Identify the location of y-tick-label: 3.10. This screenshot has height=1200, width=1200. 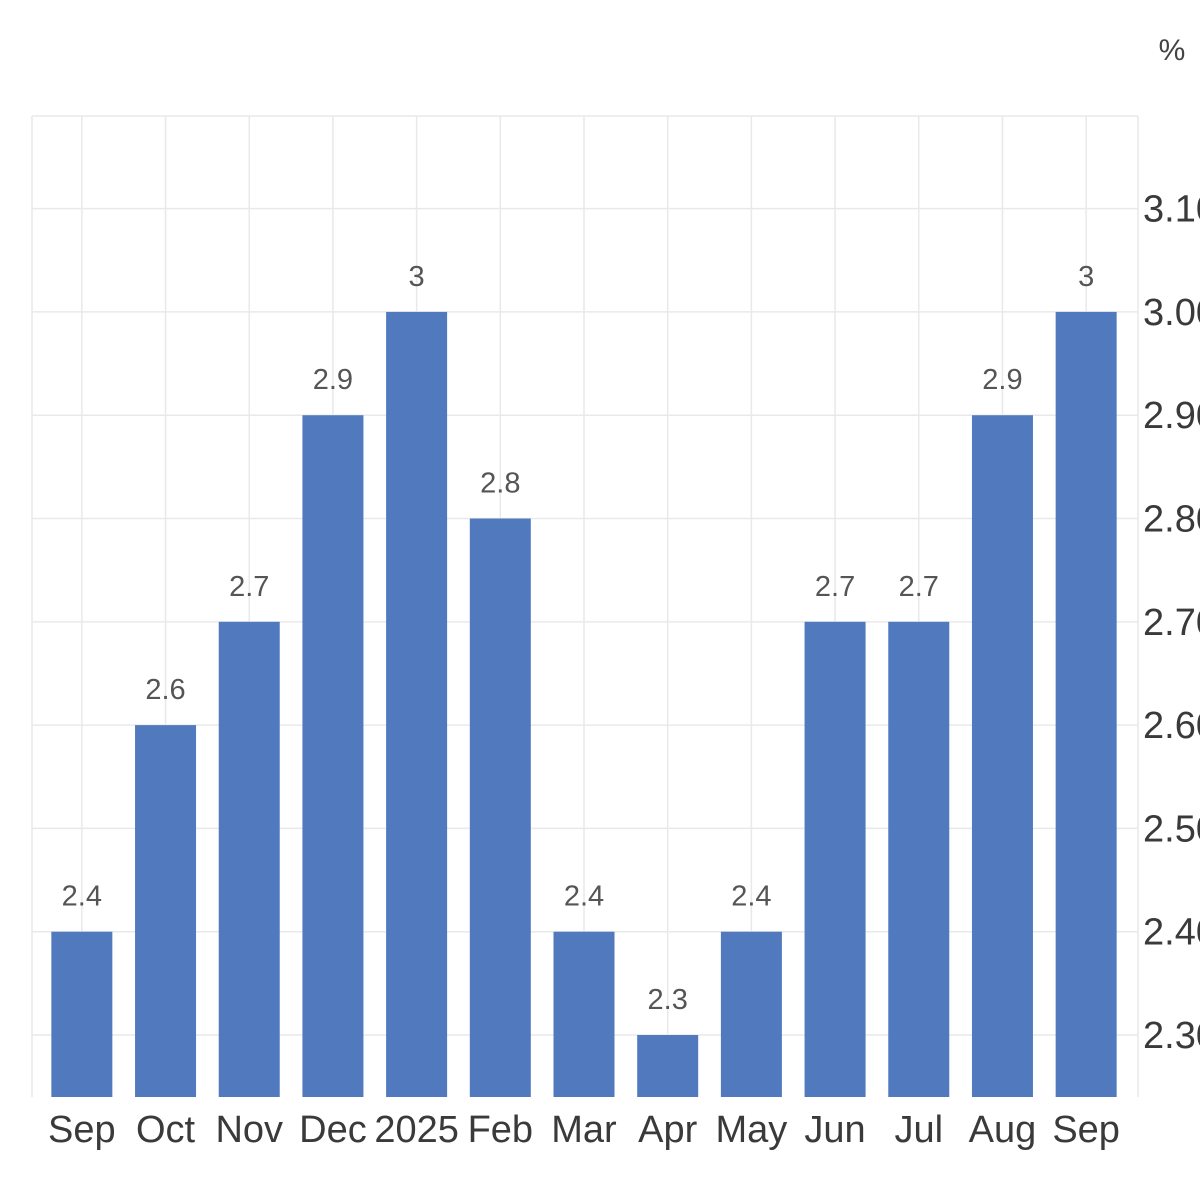
(1171, 210).